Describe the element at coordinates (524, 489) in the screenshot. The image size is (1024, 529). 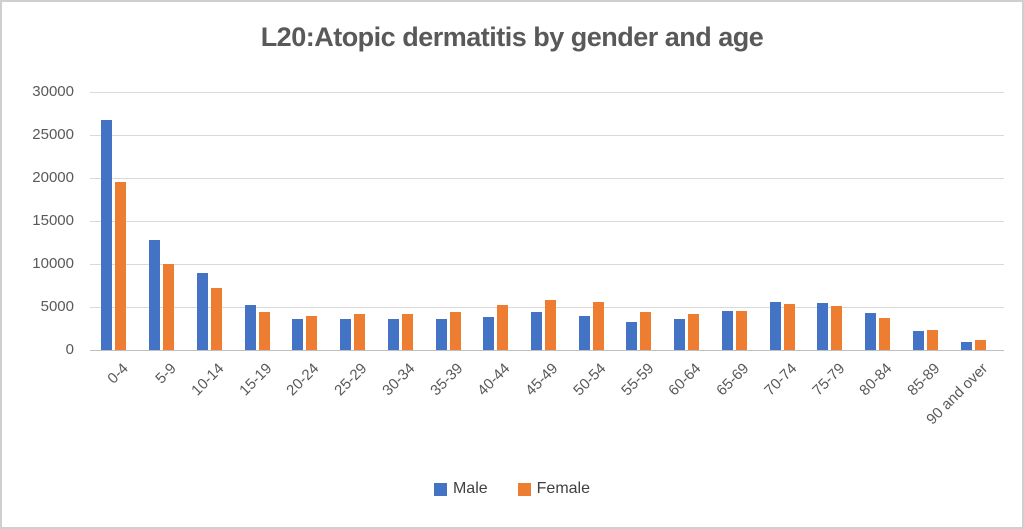
I see `female-series-swatch-icon` at that location.